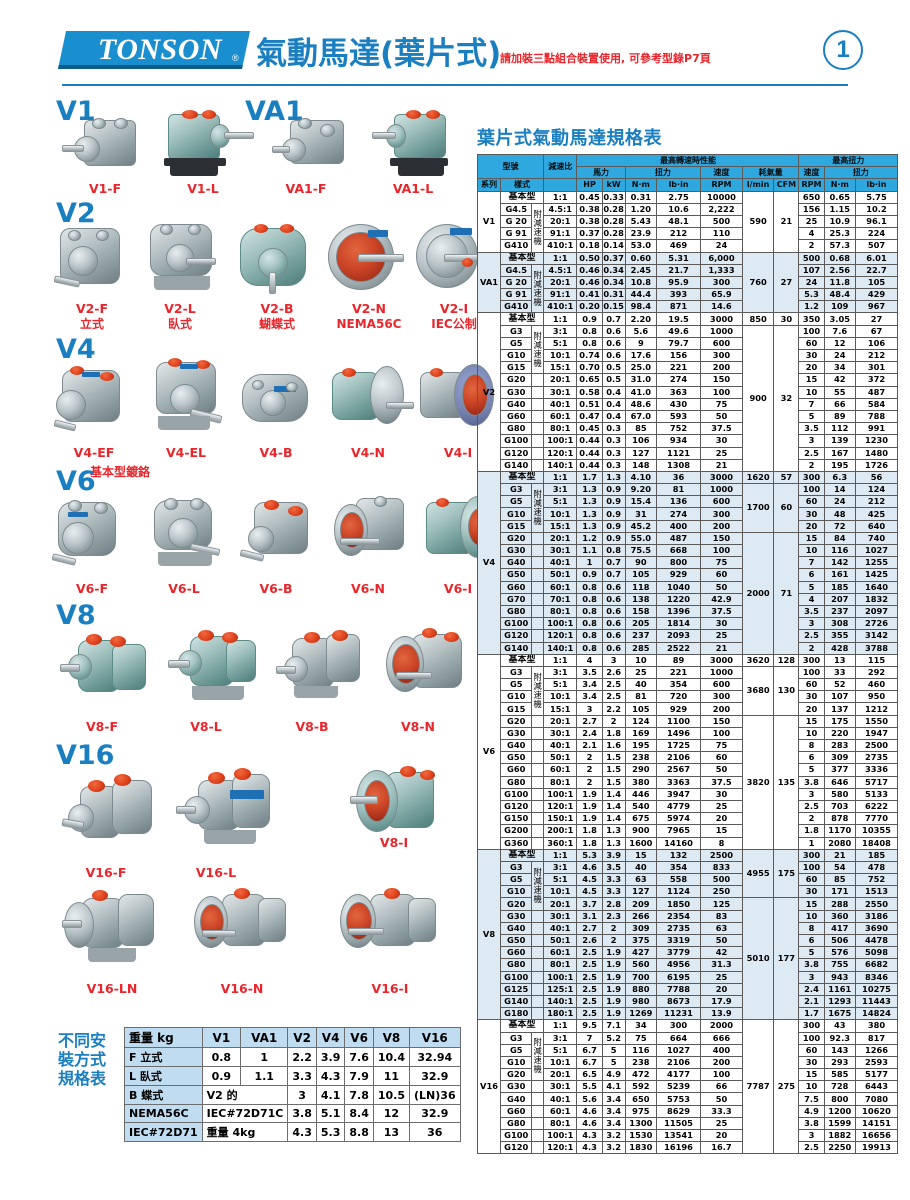 This screenshot has height=1200, width=910. Describe the element at coordinates (679, 221) in the screenshot. I see `spec-cell-lbin: 48.1` at that location.